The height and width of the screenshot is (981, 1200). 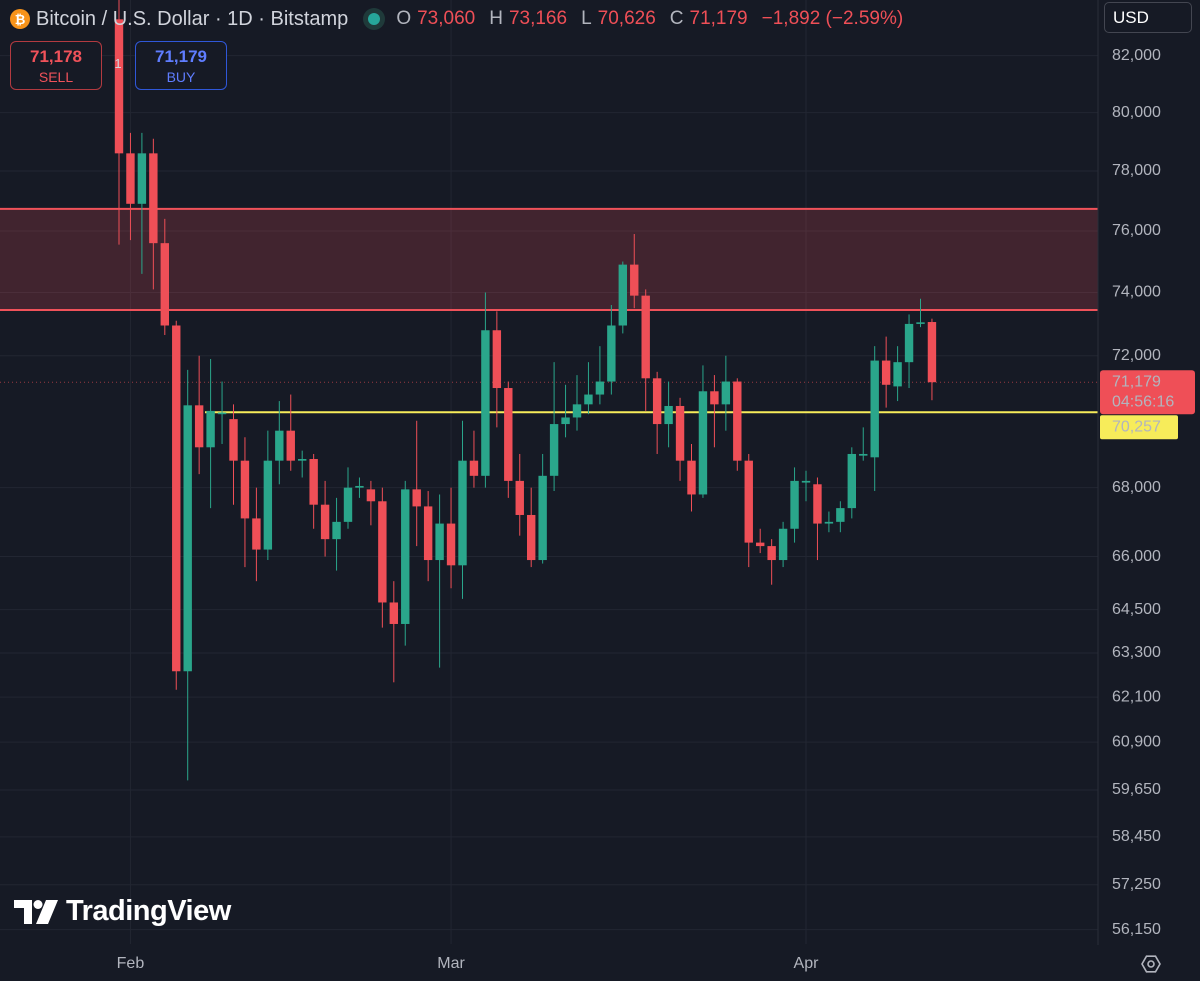 I want to click on ohlc-key: C, so click(x=676, y=18).